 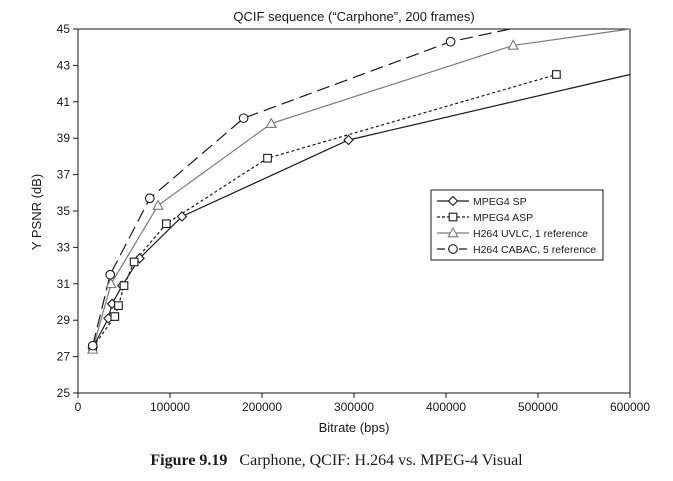 I want to click on figure-label: Figure 9.19, so click(x=189, y=460).